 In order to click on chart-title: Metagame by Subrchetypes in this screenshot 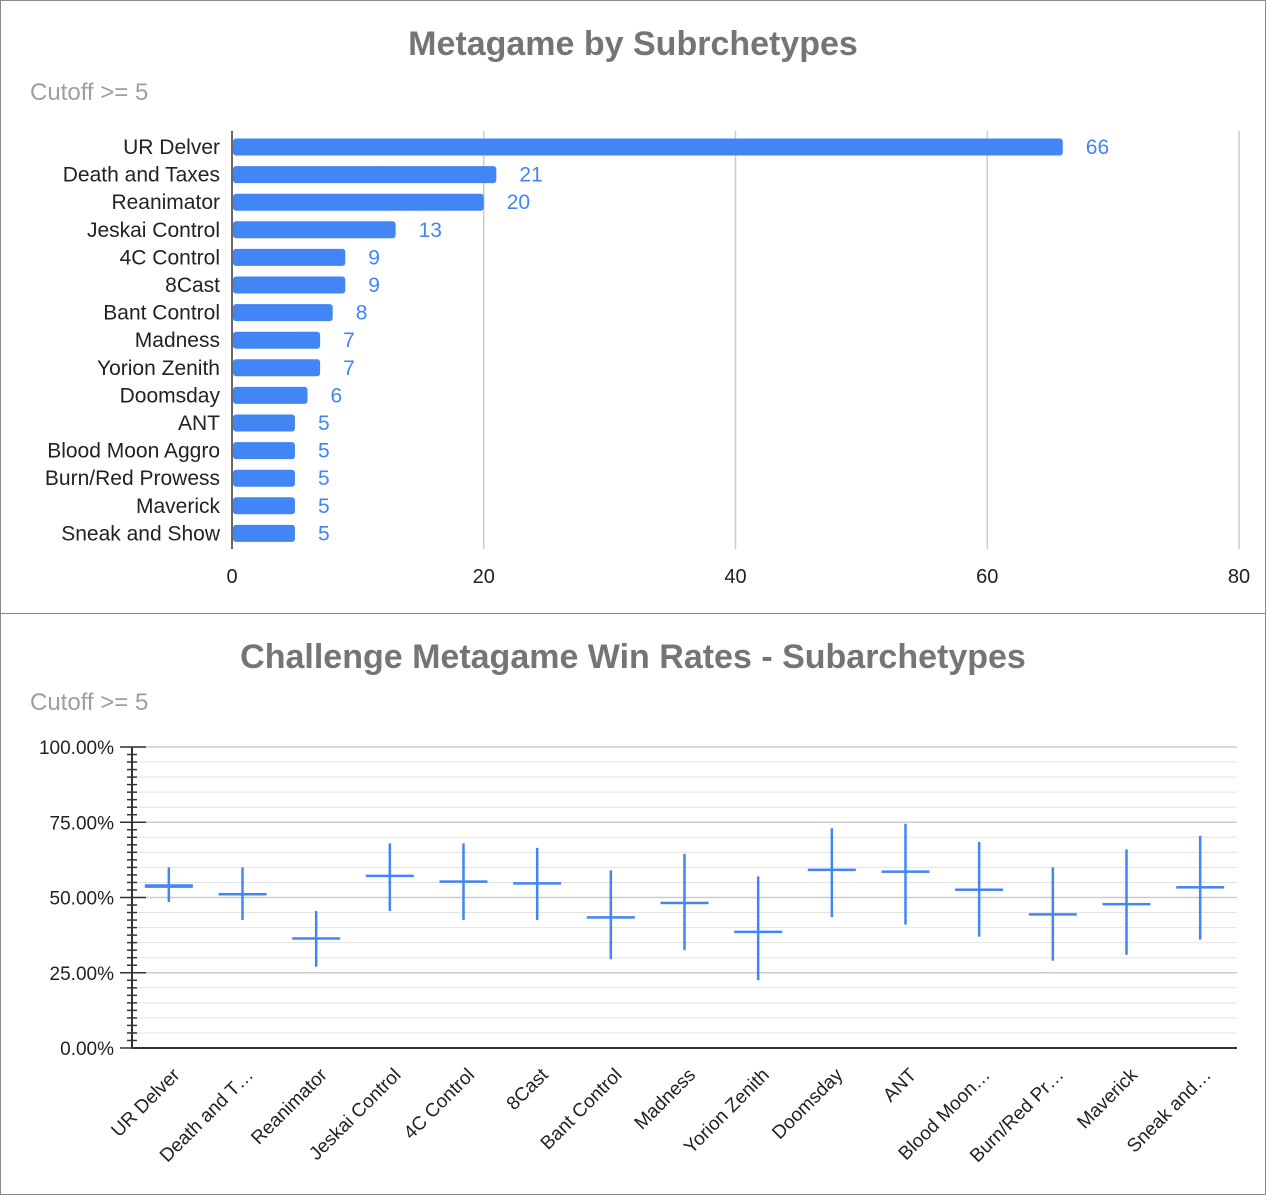, I will do `click(633, 44)`.